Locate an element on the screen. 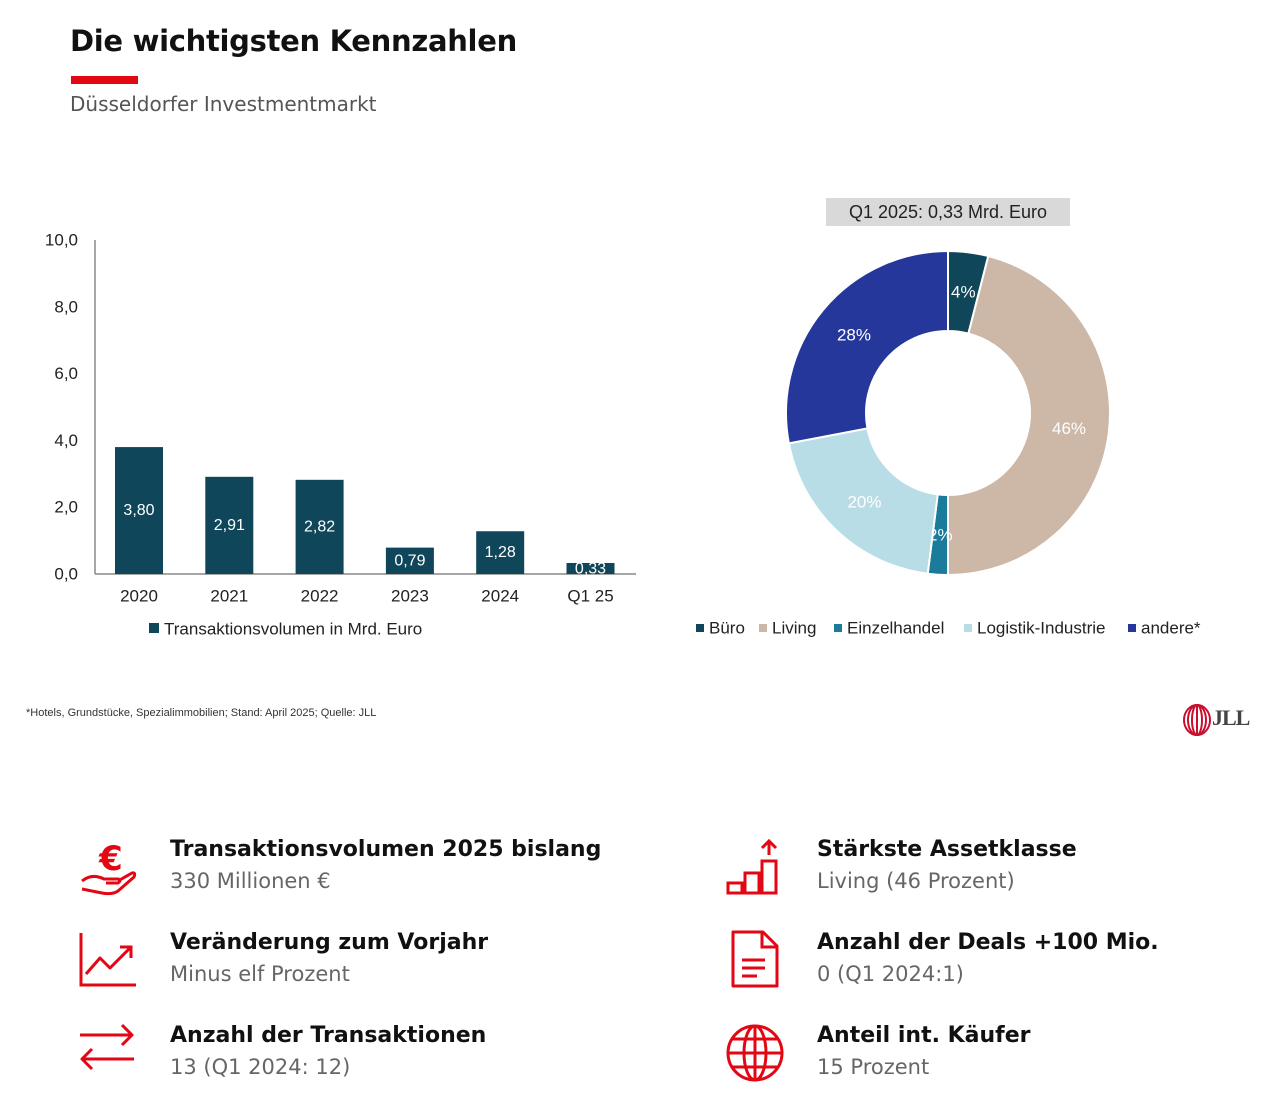 The image size is (1280, 1115). kpi-label: Veränderung zum Vorjahr is located at coordinates (329, 942).